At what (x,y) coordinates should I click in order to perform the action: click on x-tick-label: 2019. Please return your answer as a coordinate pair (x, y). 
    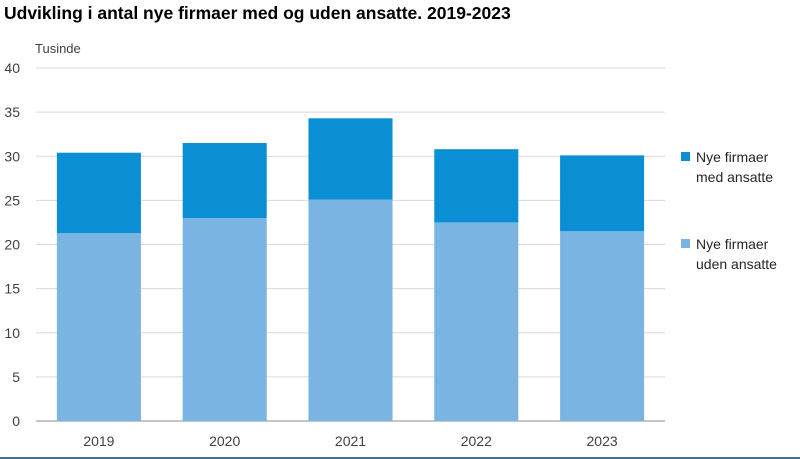
    Looking at the image, I should click on (98, 441).